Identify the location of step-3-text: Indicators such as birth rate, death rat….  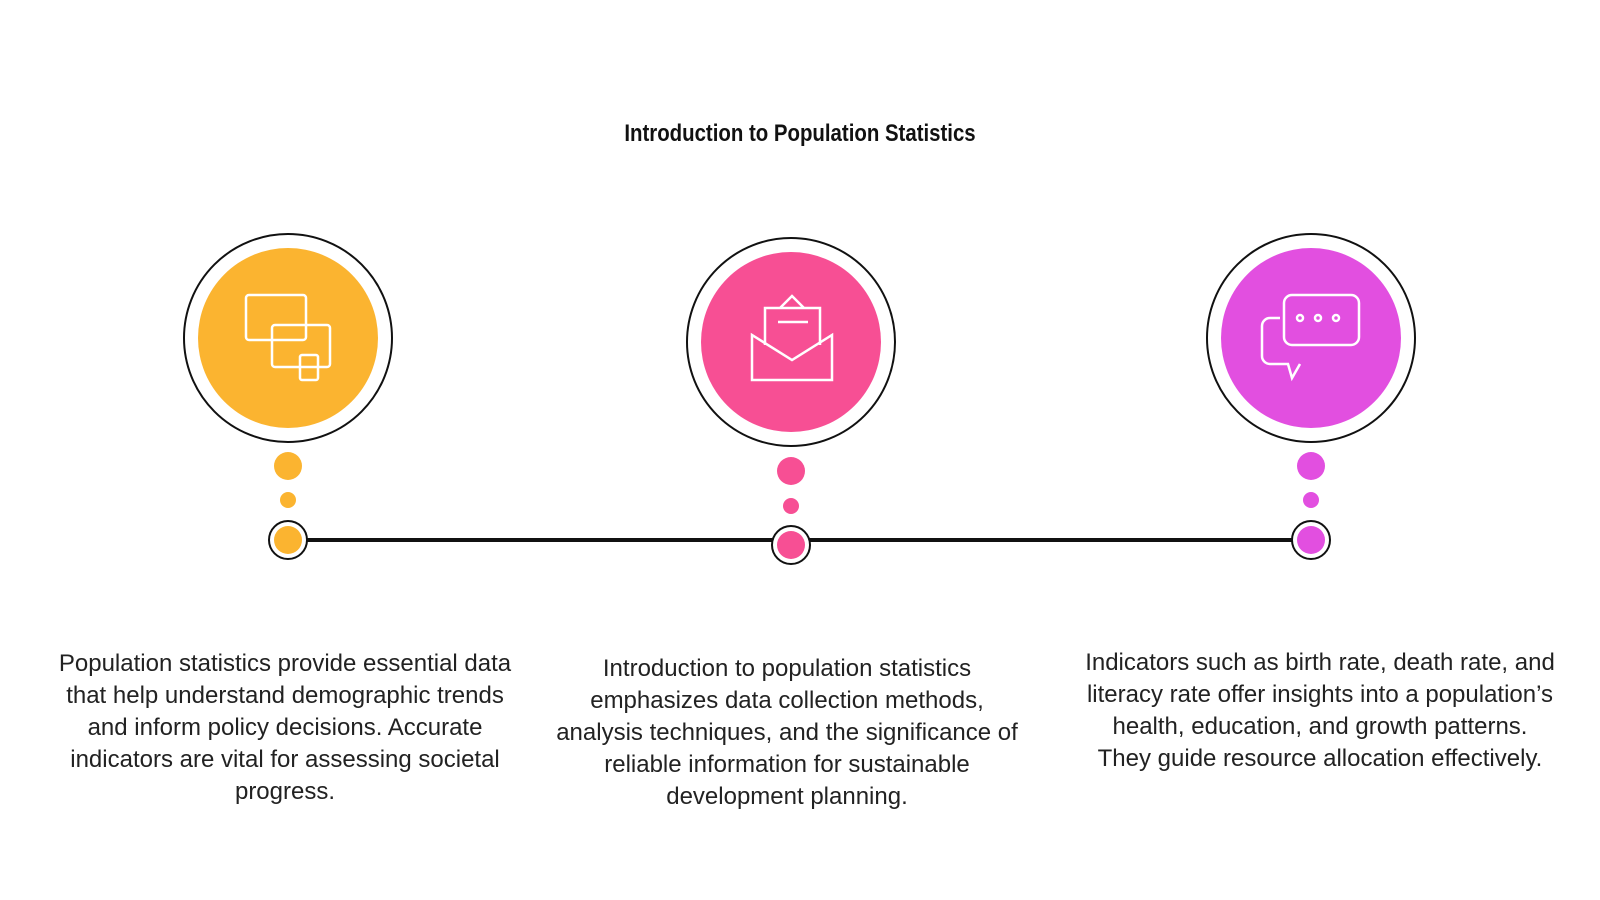
(1320, 710).